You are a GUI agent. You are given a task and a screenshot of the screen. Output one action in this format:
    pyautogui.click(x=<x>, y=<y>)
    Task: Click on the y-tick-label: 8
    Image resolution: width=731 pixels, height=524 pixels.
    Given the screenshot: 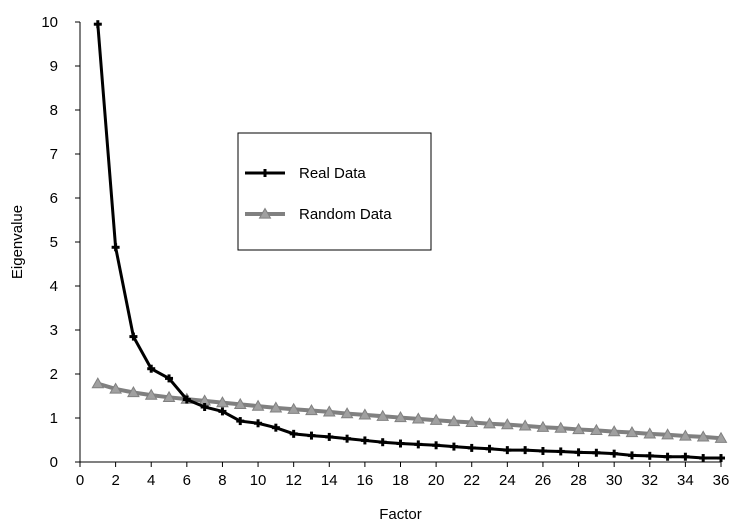 What is the action you would take?
    pyautogui.click(x=54, y=110)
    